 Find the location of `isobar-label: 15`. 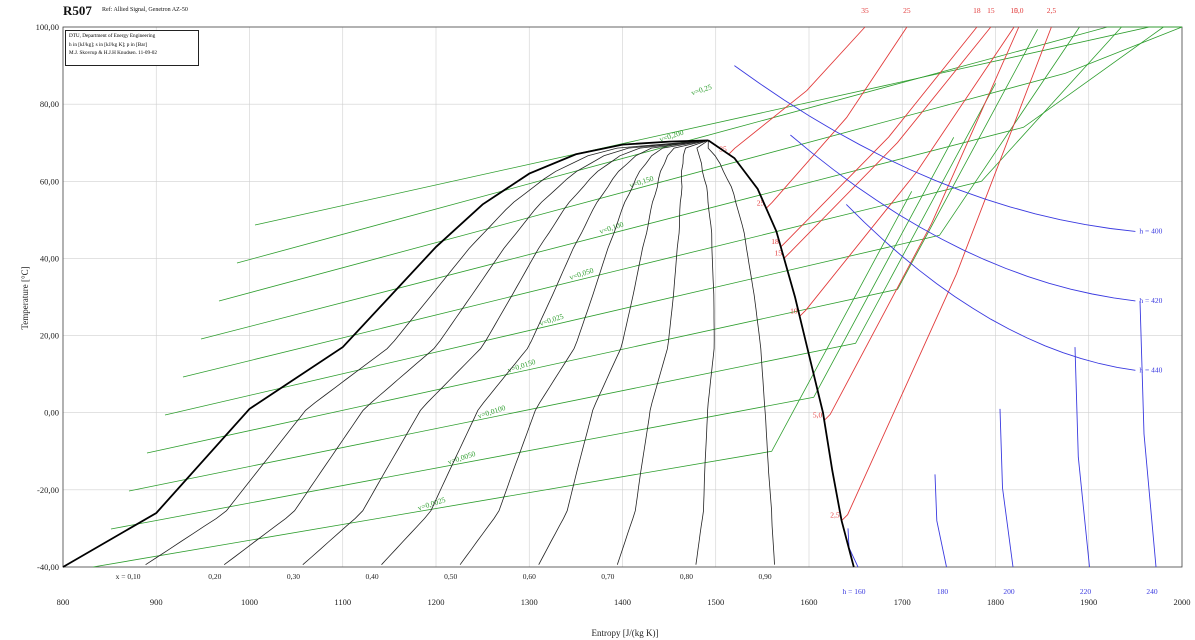

isobar-label: 15 is located at coordinates (779, 252).